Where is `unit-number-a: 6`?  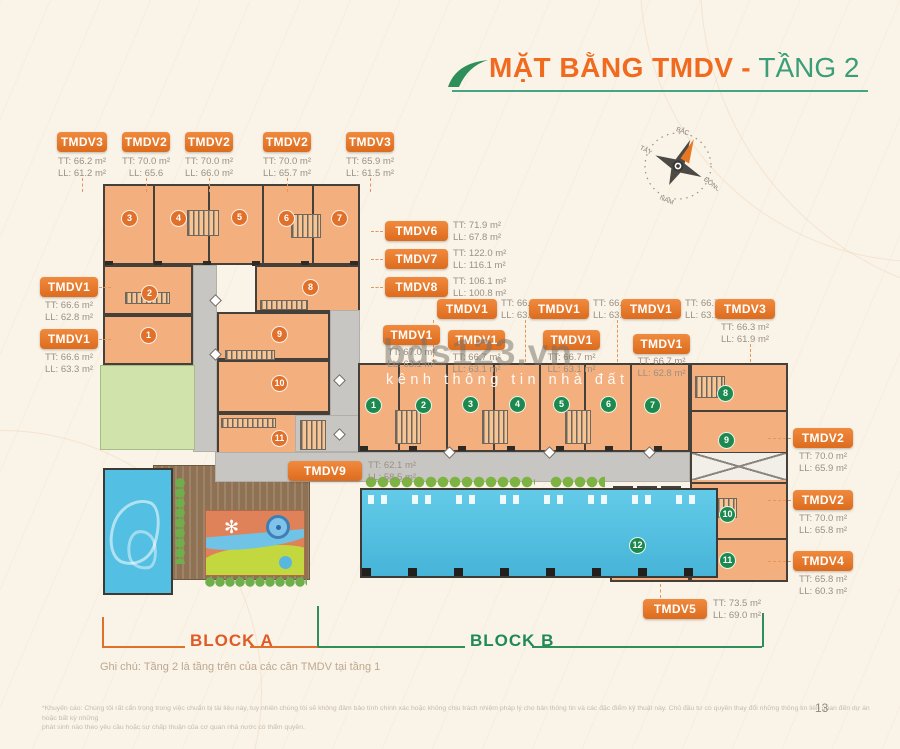 unit-number-a: 6 is located at coordinates (286, 218).